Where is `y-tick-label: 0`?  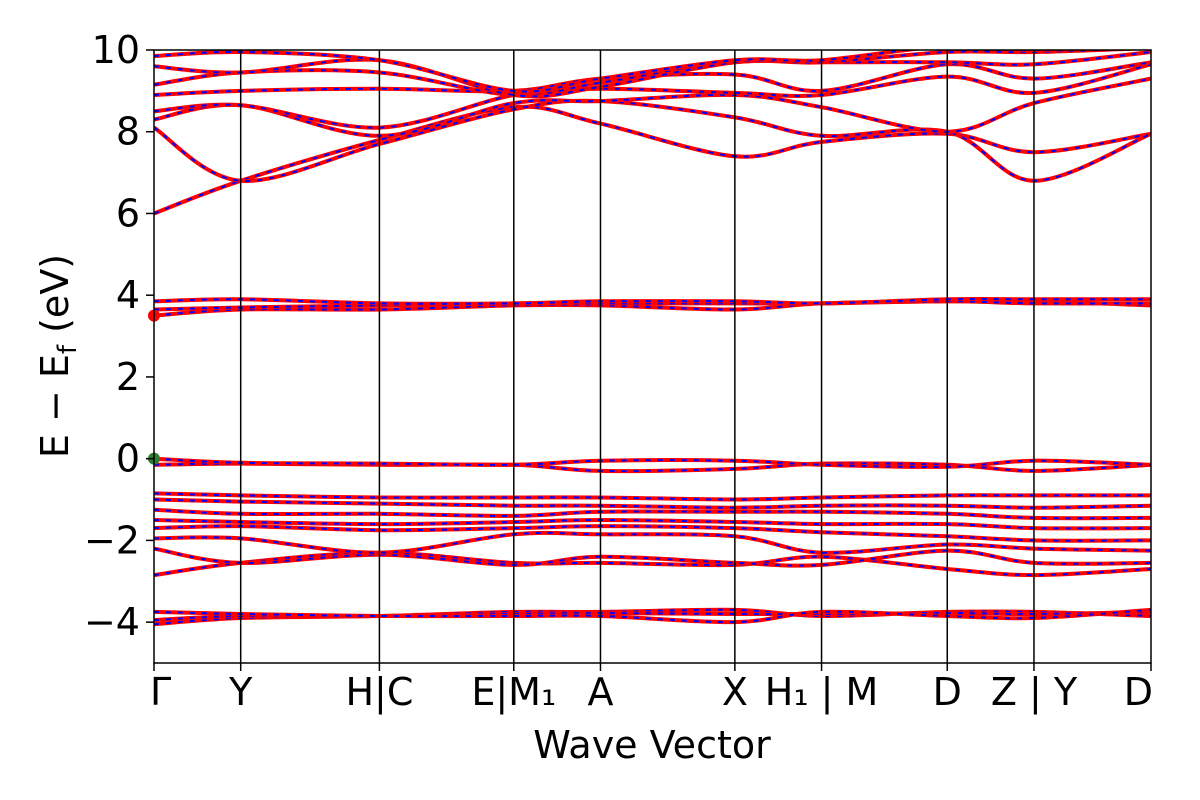
y-tick-label: 0 is located at coordinates (128, 459).